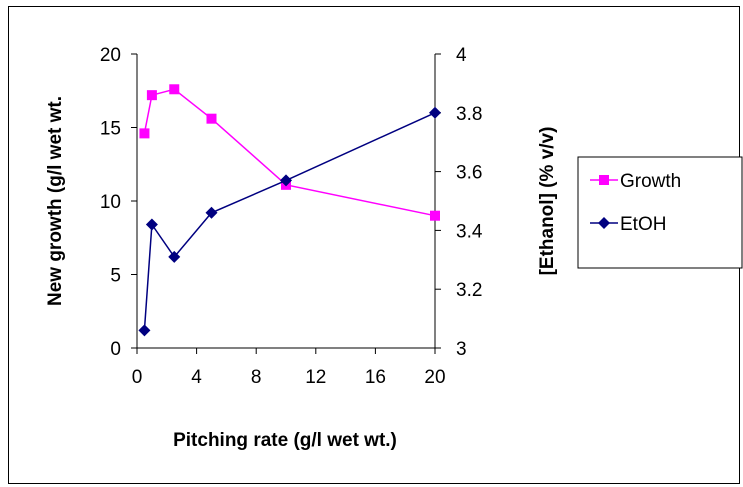  I want to click on x-tick-label: 4, so click(196, 377).